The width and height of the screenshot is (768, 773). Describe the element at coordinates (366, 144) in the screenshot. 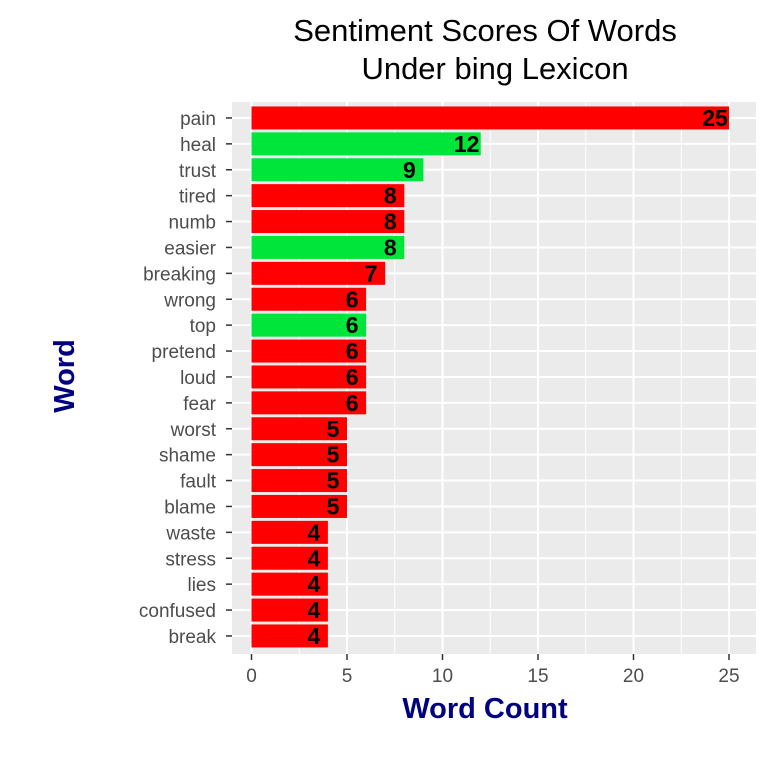

I see `bar-heal` at that location.